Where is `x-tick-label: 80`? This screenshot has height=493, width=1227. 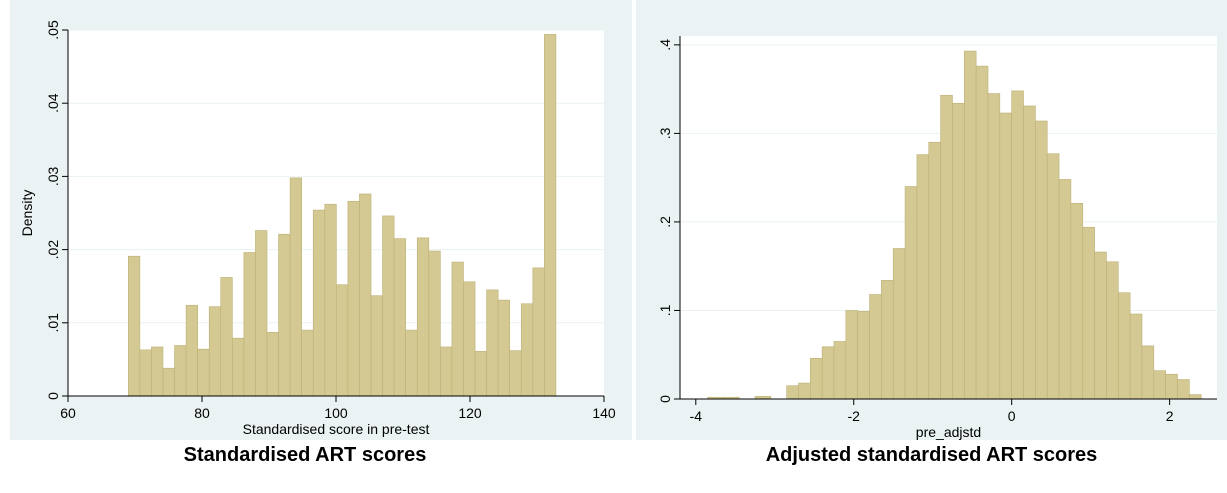 x-tick-label: 80 is located at coordinates (202, 413).